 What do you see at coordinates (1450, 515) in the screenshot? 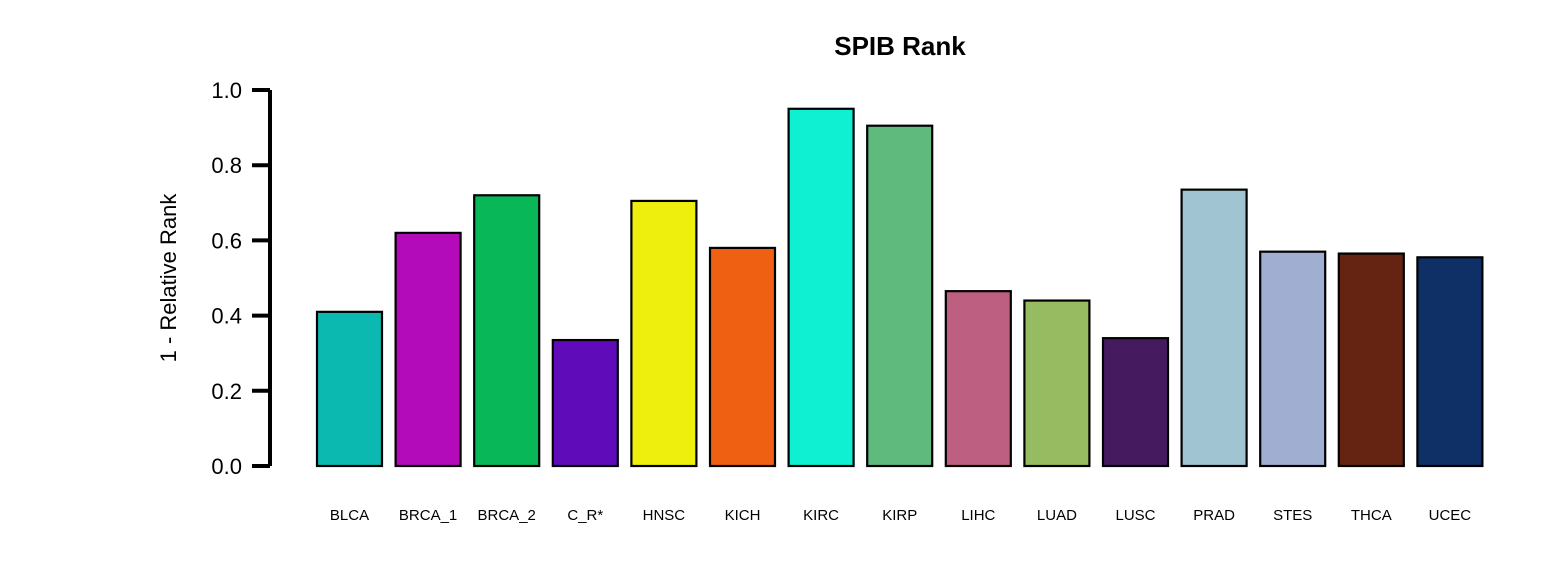
I see `x-tick-label: UCEC` at bounding box center [1450, 515].